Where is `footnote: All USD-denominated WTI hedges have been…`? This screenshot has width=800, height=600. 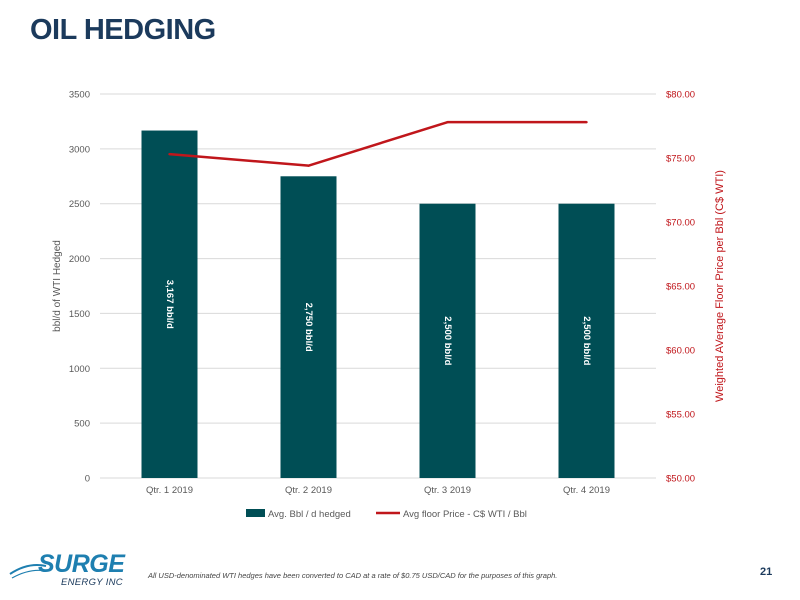 footnote: All USD-denominated WTI hedges have been… is located at coordinates (353, 575).